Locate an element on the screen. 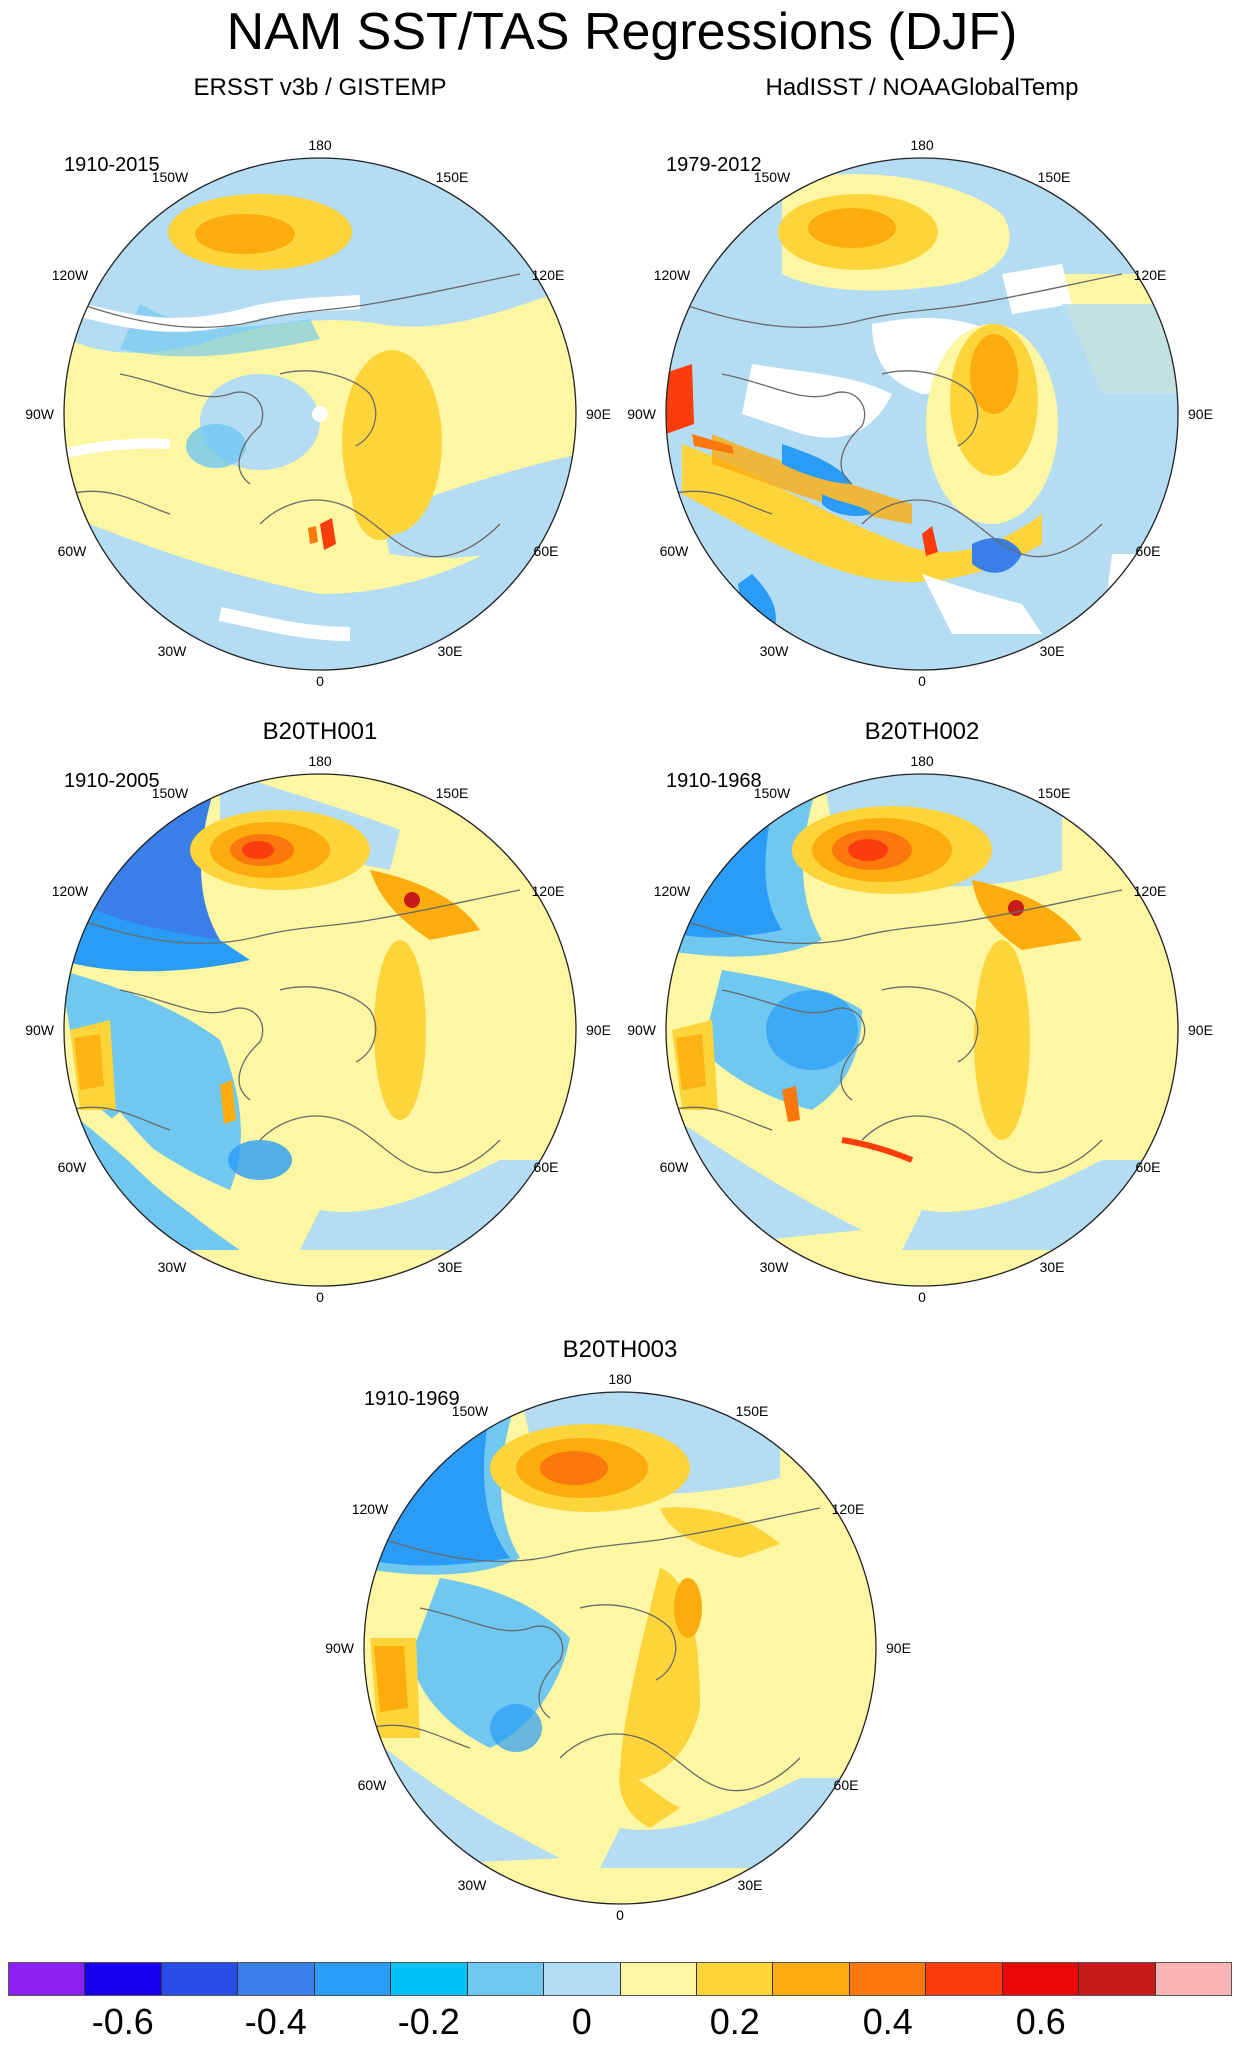 The width and height of the screenshot is (1244, 2047). panel-period: 1910-1968 is located at coordinates (714, 781).